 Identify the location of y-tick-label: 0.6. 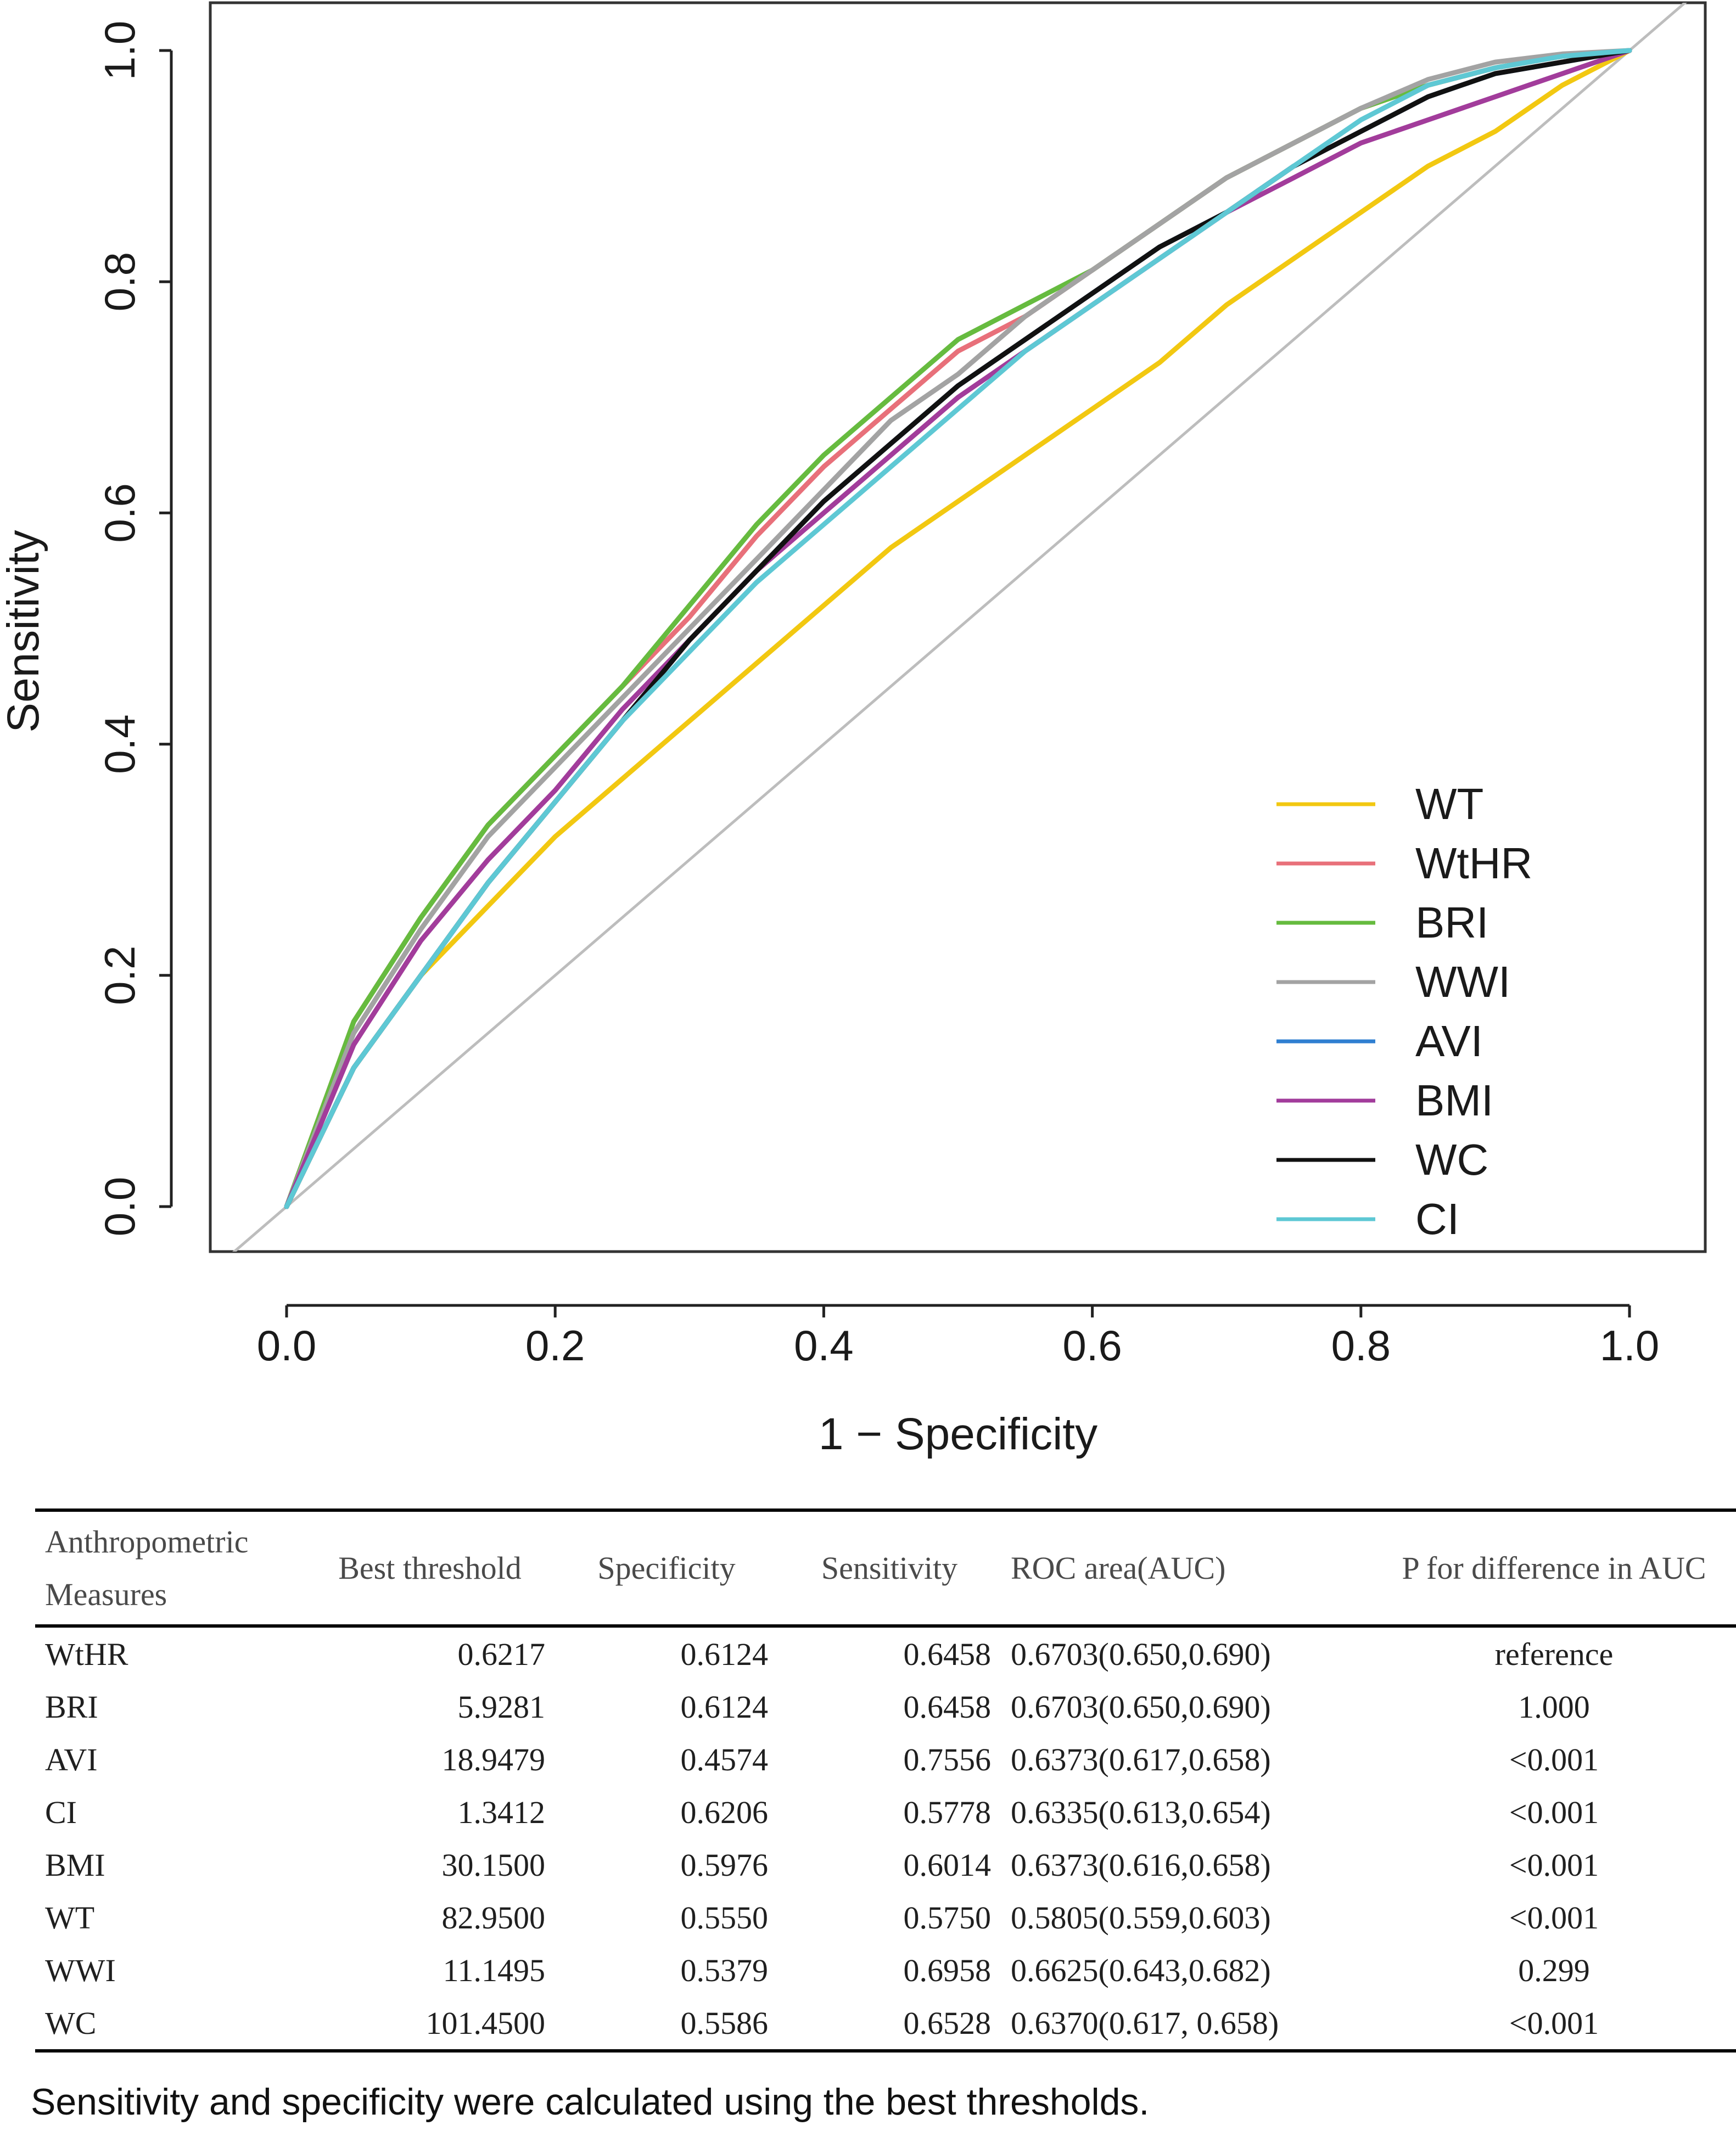
(120, 512).